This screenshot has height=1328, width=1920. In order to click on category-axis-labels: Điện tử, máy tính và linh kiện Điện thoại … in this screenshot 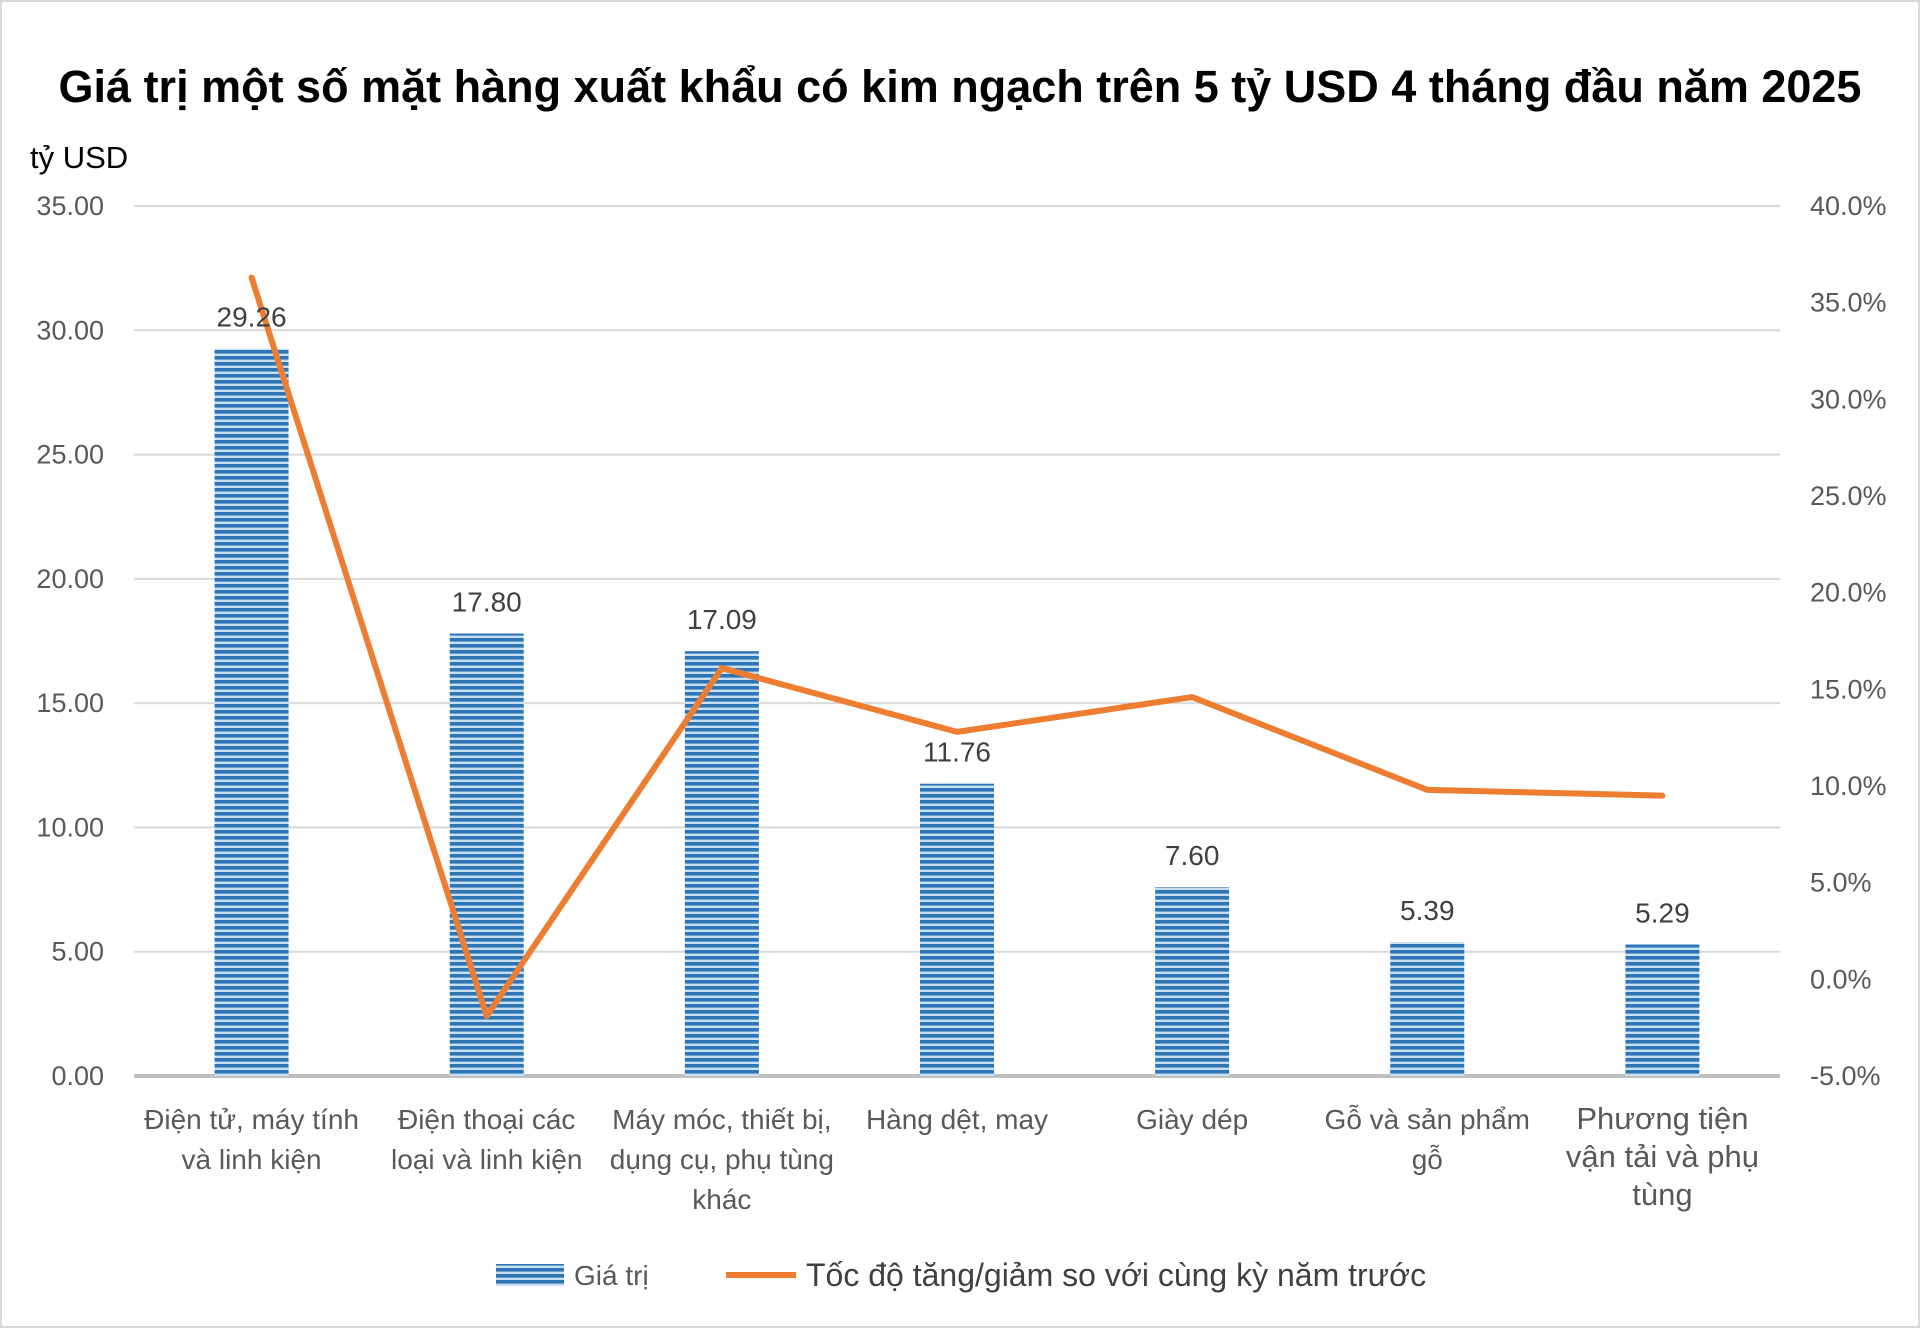, I will do `click(951, 1158)`.